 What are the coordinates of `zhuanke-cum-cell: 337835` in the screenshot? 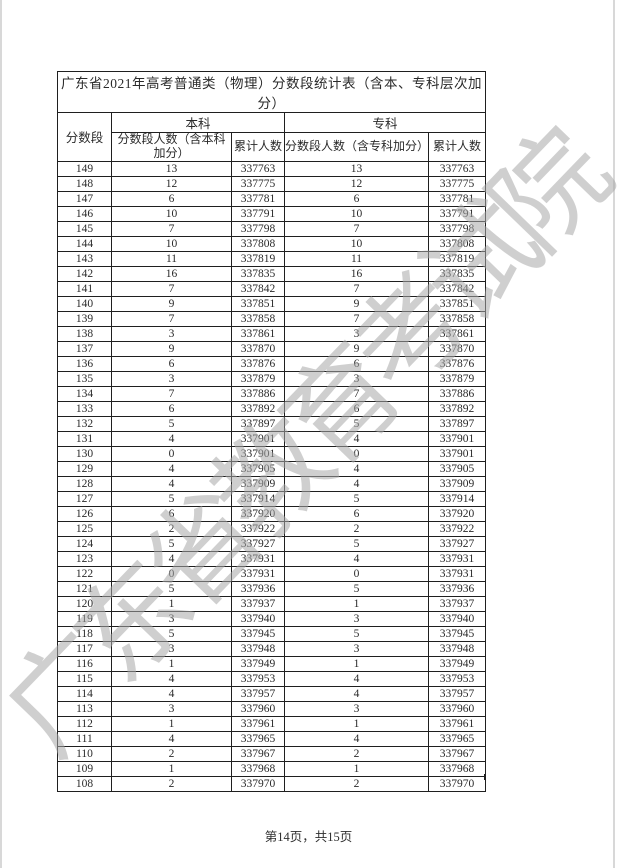 It's located at (457, 273).